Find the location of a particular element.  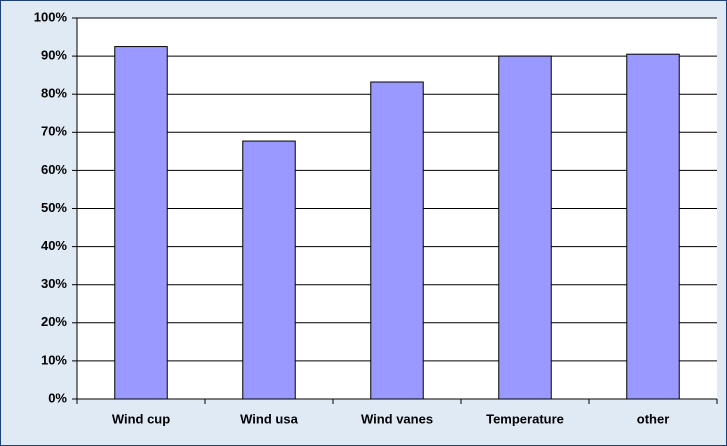

y-tick-label: 20% is located at coordinates (54, 321).